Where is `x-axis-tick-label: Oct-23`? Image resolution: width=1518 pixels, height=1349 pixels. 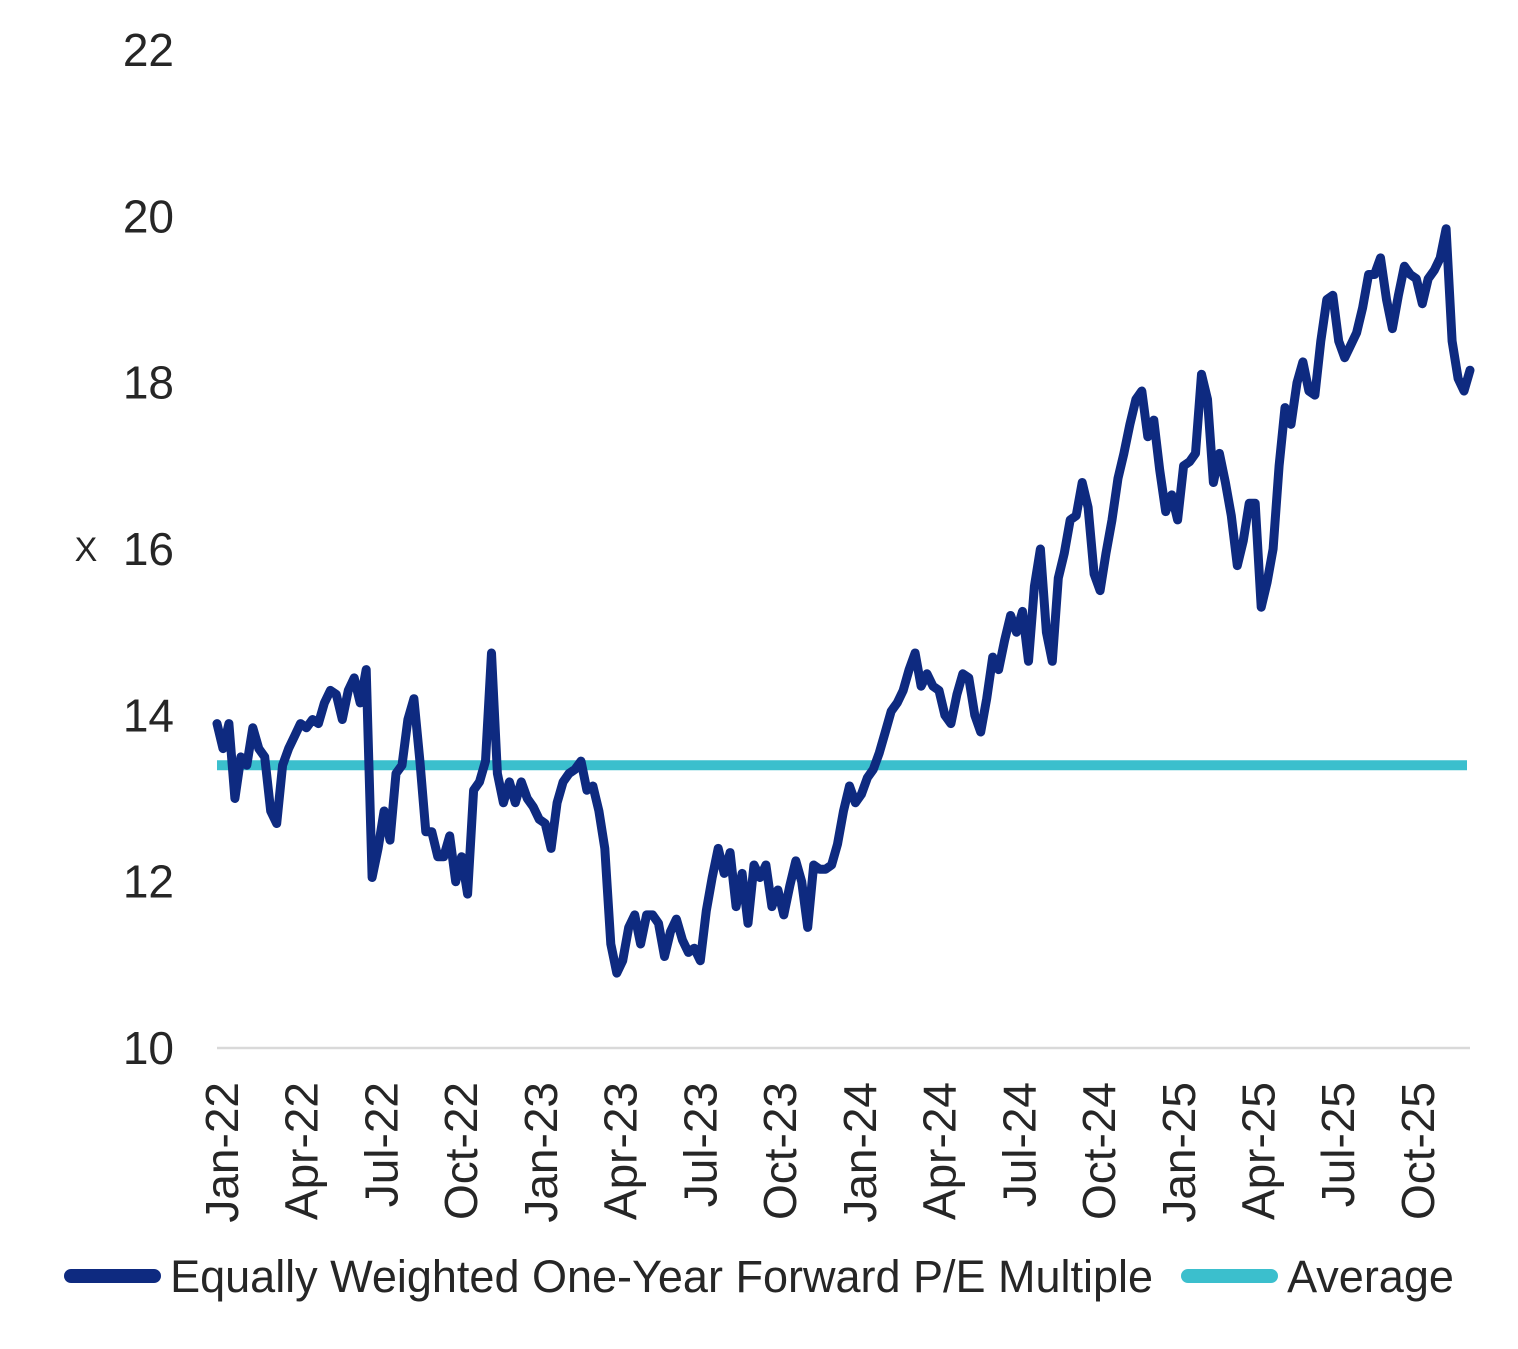 x-axis-tick-label: Oct-23 is located at coordinates (780, 1151).